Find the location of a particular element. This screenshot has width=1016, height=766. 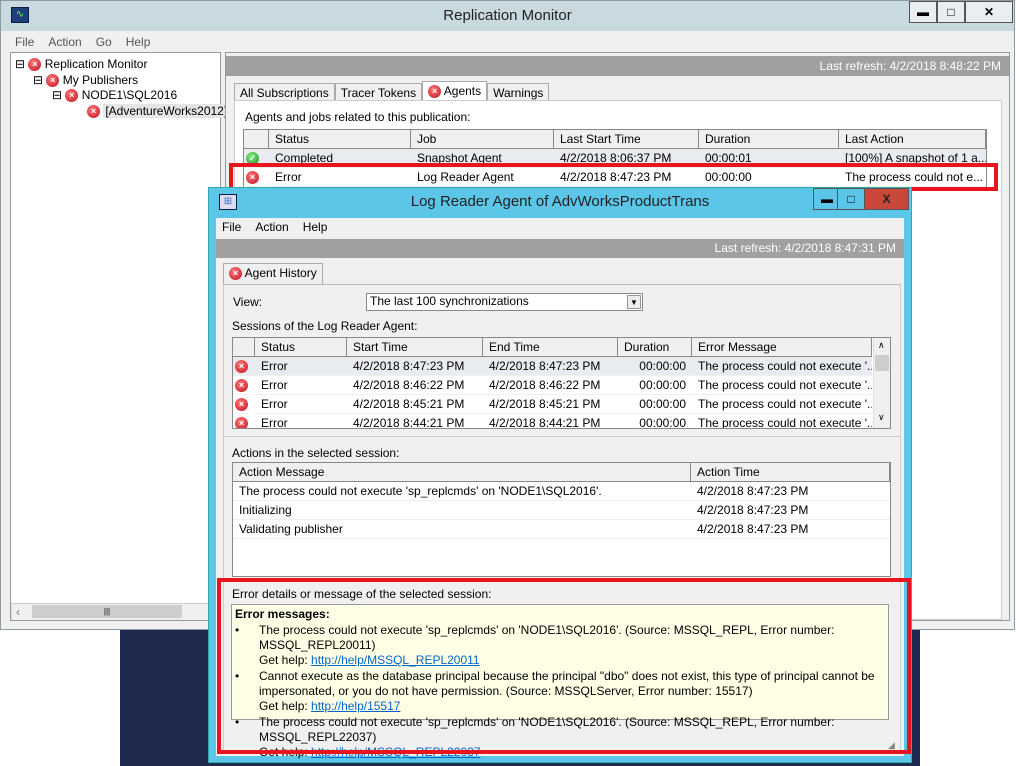

dialog-app-icon: ⊞ is located at coordinates (228, 202).